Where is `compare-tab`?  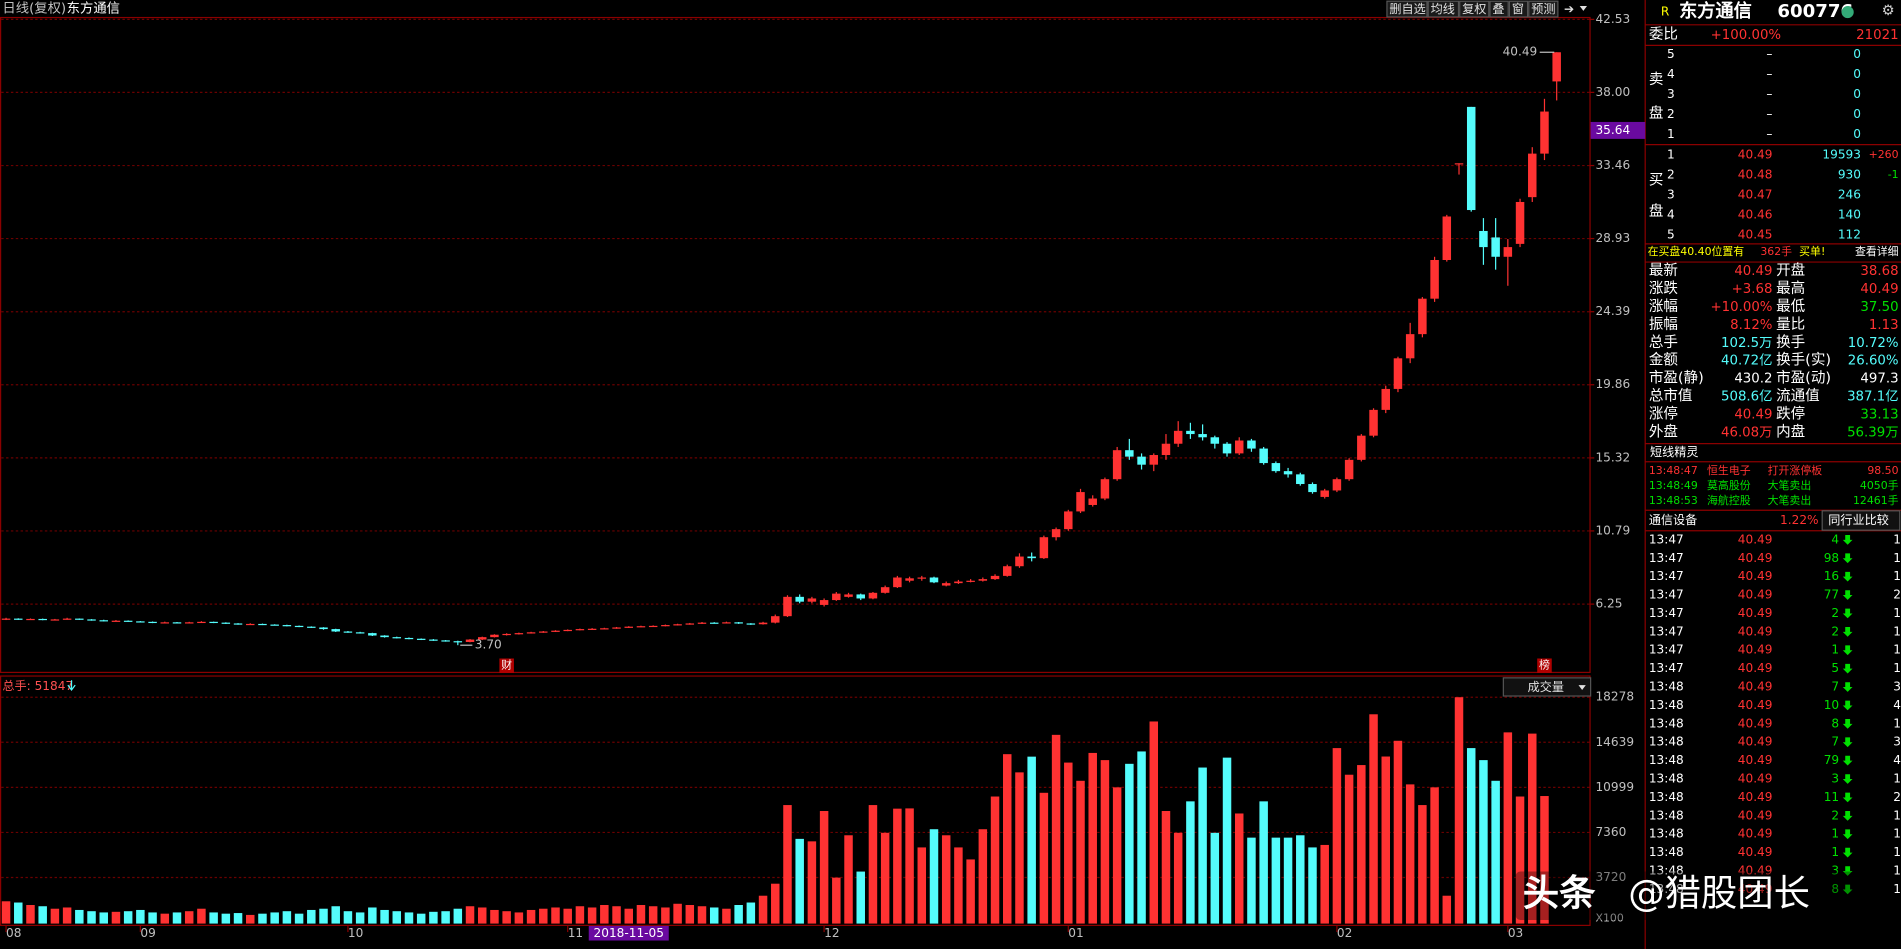 compare-tab is located at coordinates (1861, 520).